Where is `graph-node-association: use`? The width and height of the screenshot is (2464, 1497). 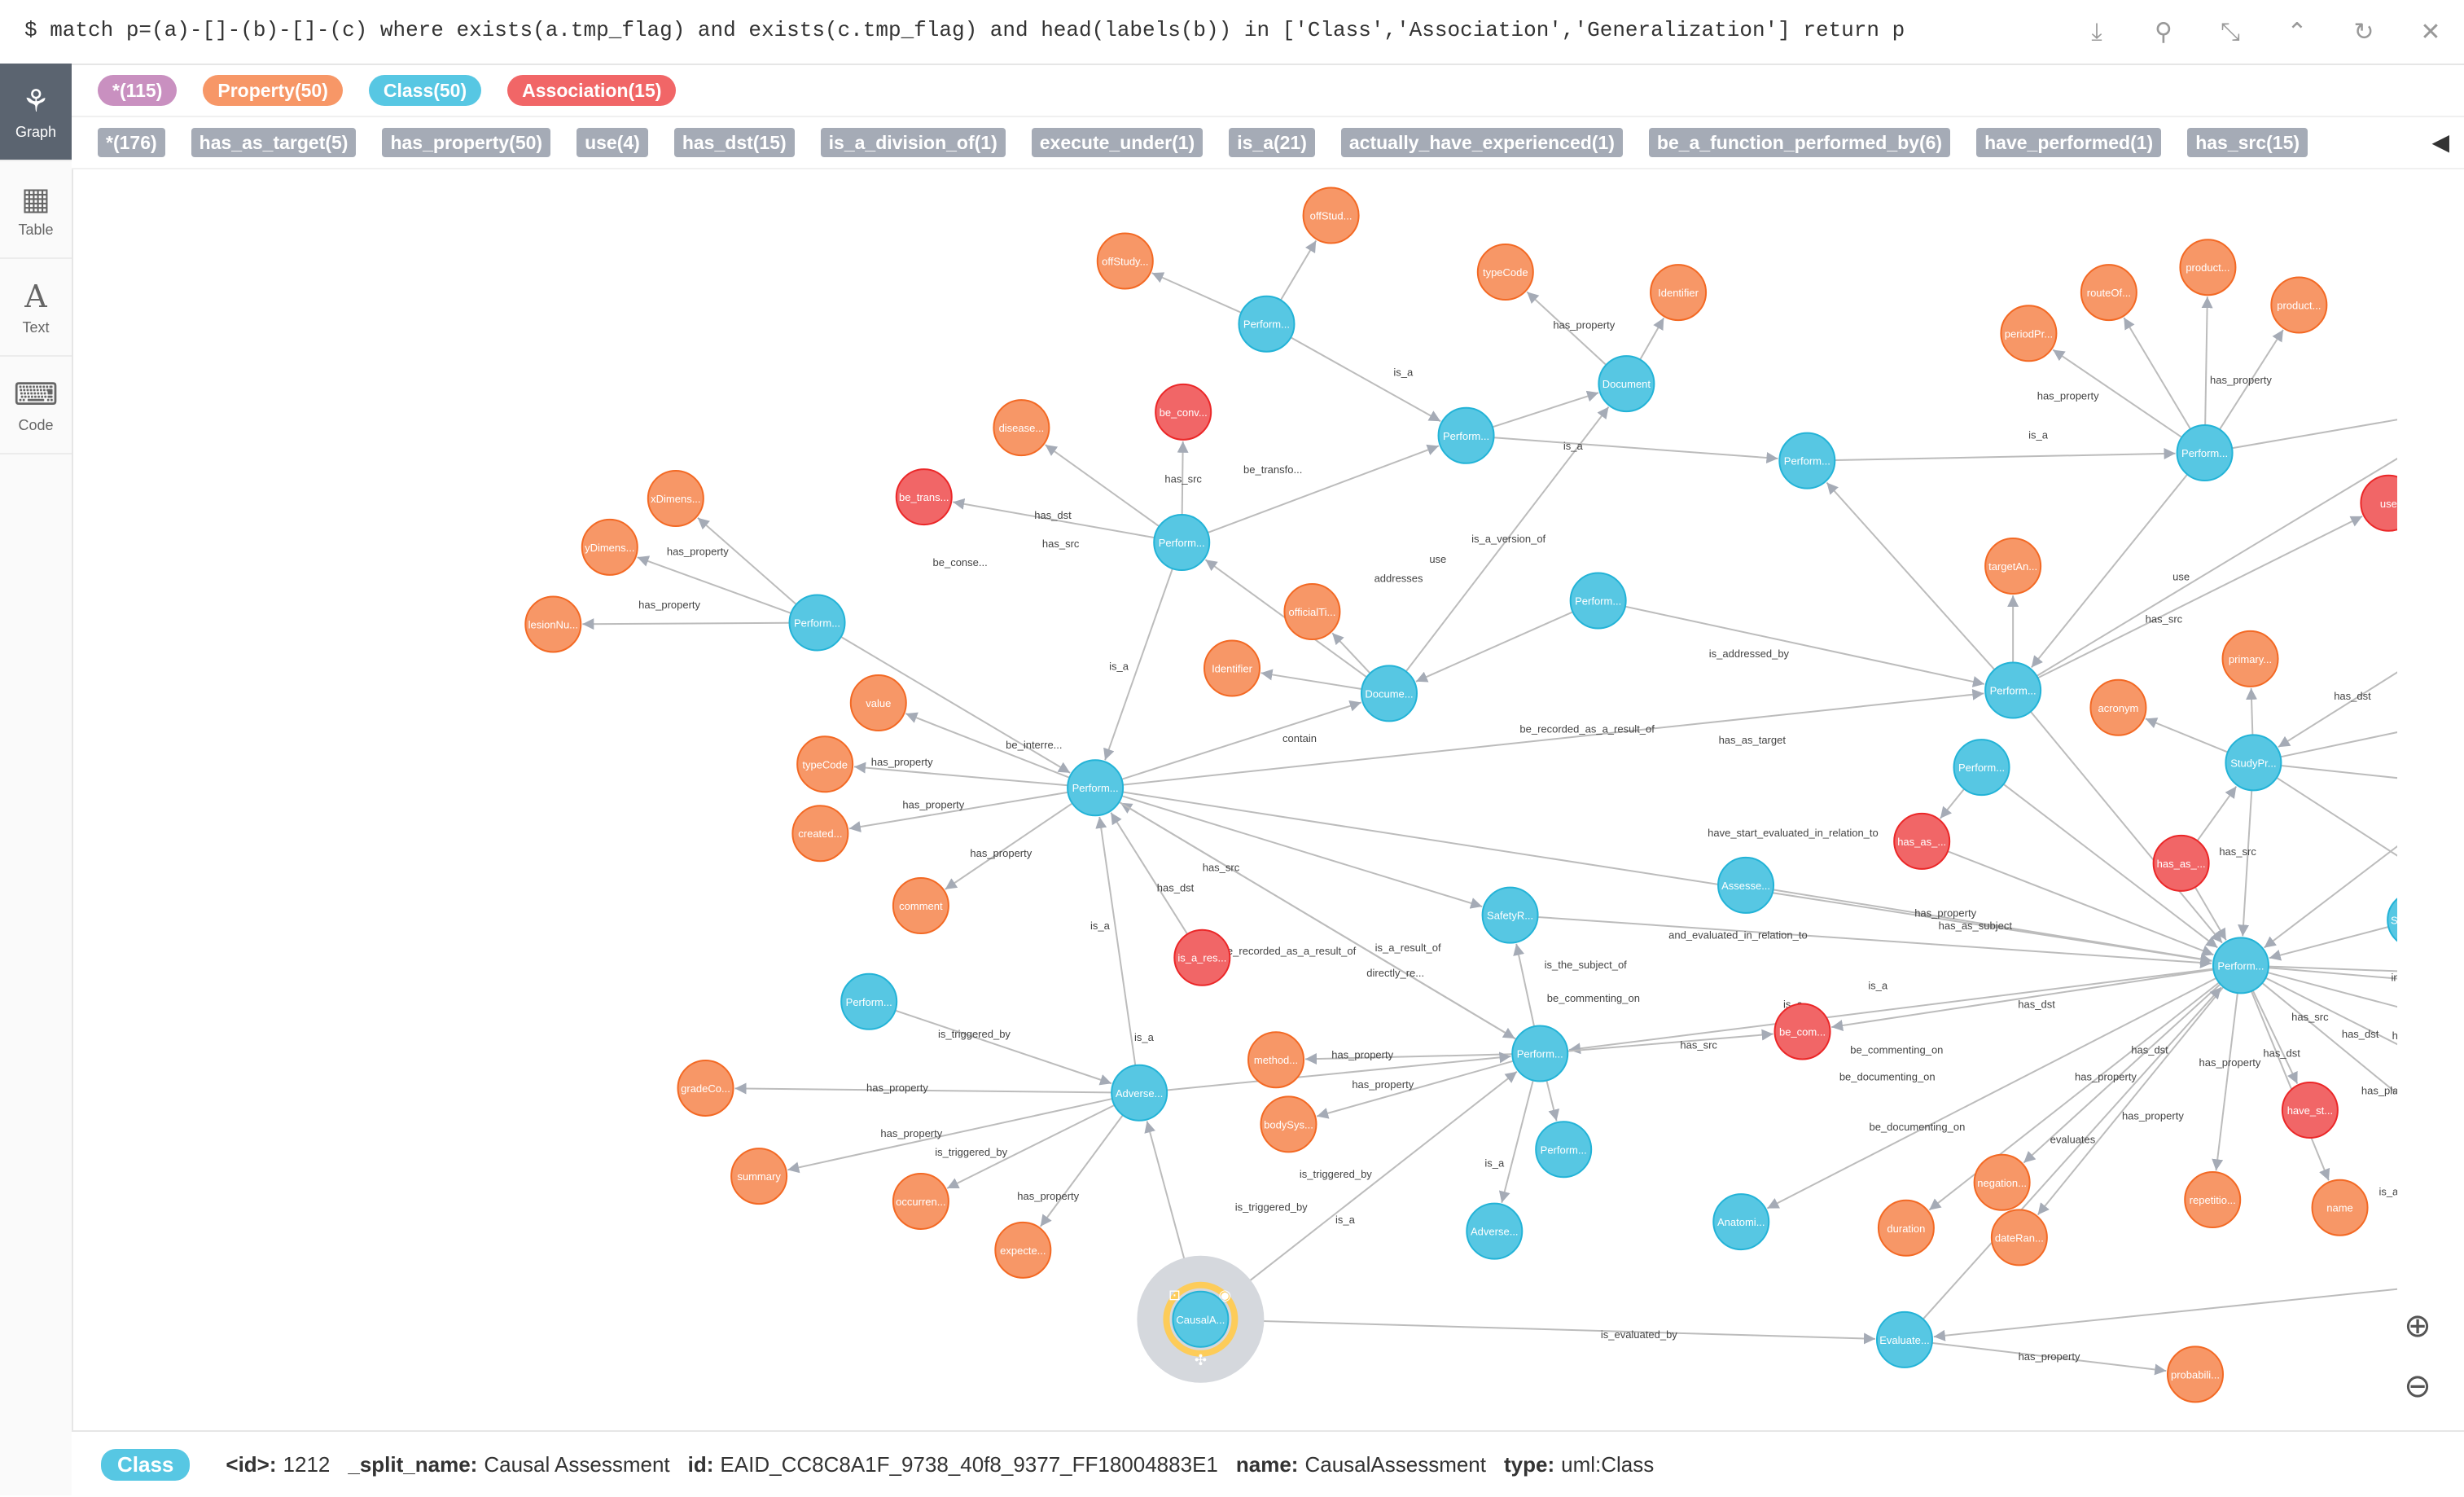
graph-node-association: use is located at coordinates (2378, 503).